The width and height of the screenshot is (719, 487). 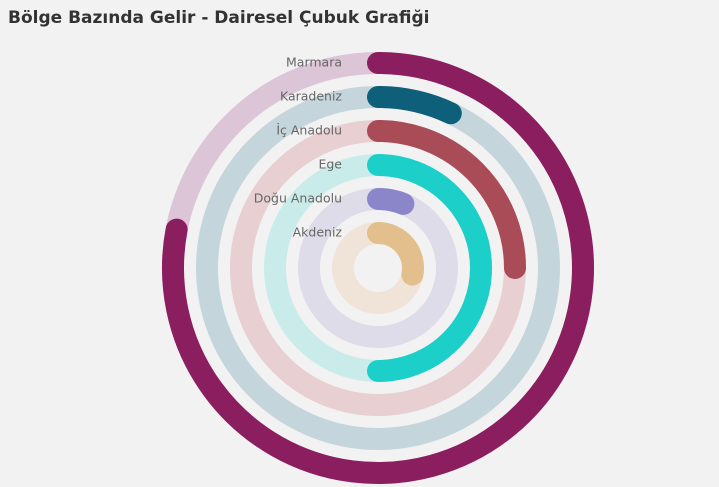 What do you see at coordinates (318, 232) in the screenshot?
I see `category-label: Akdeniz` at bounding box center [318, 232].